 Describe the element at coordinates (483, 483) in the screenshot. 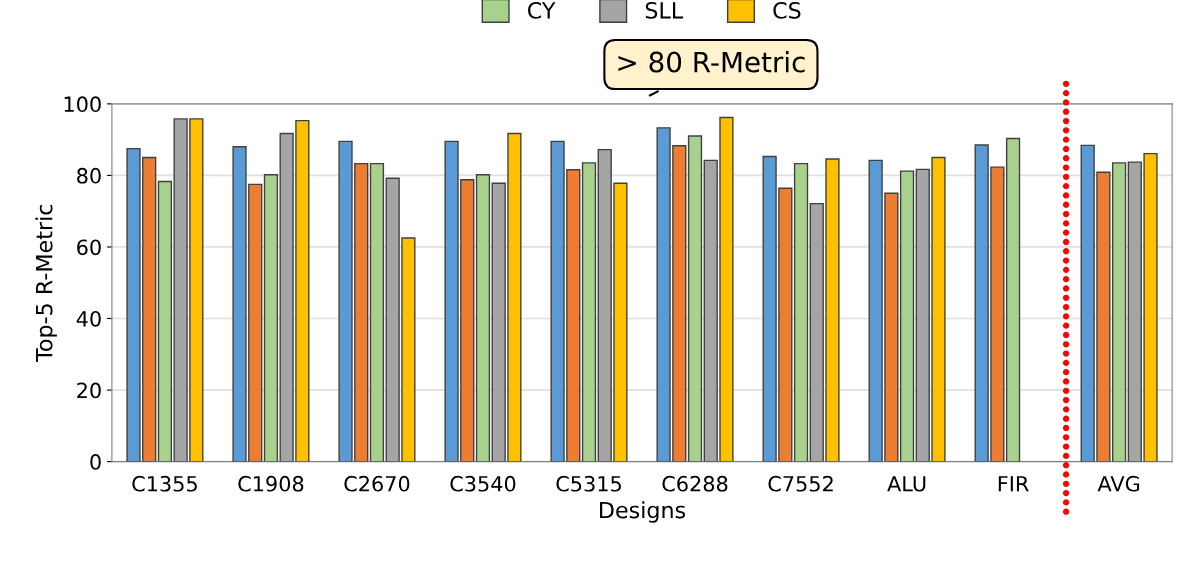

I see `x-tick-label: C3540` at that location.